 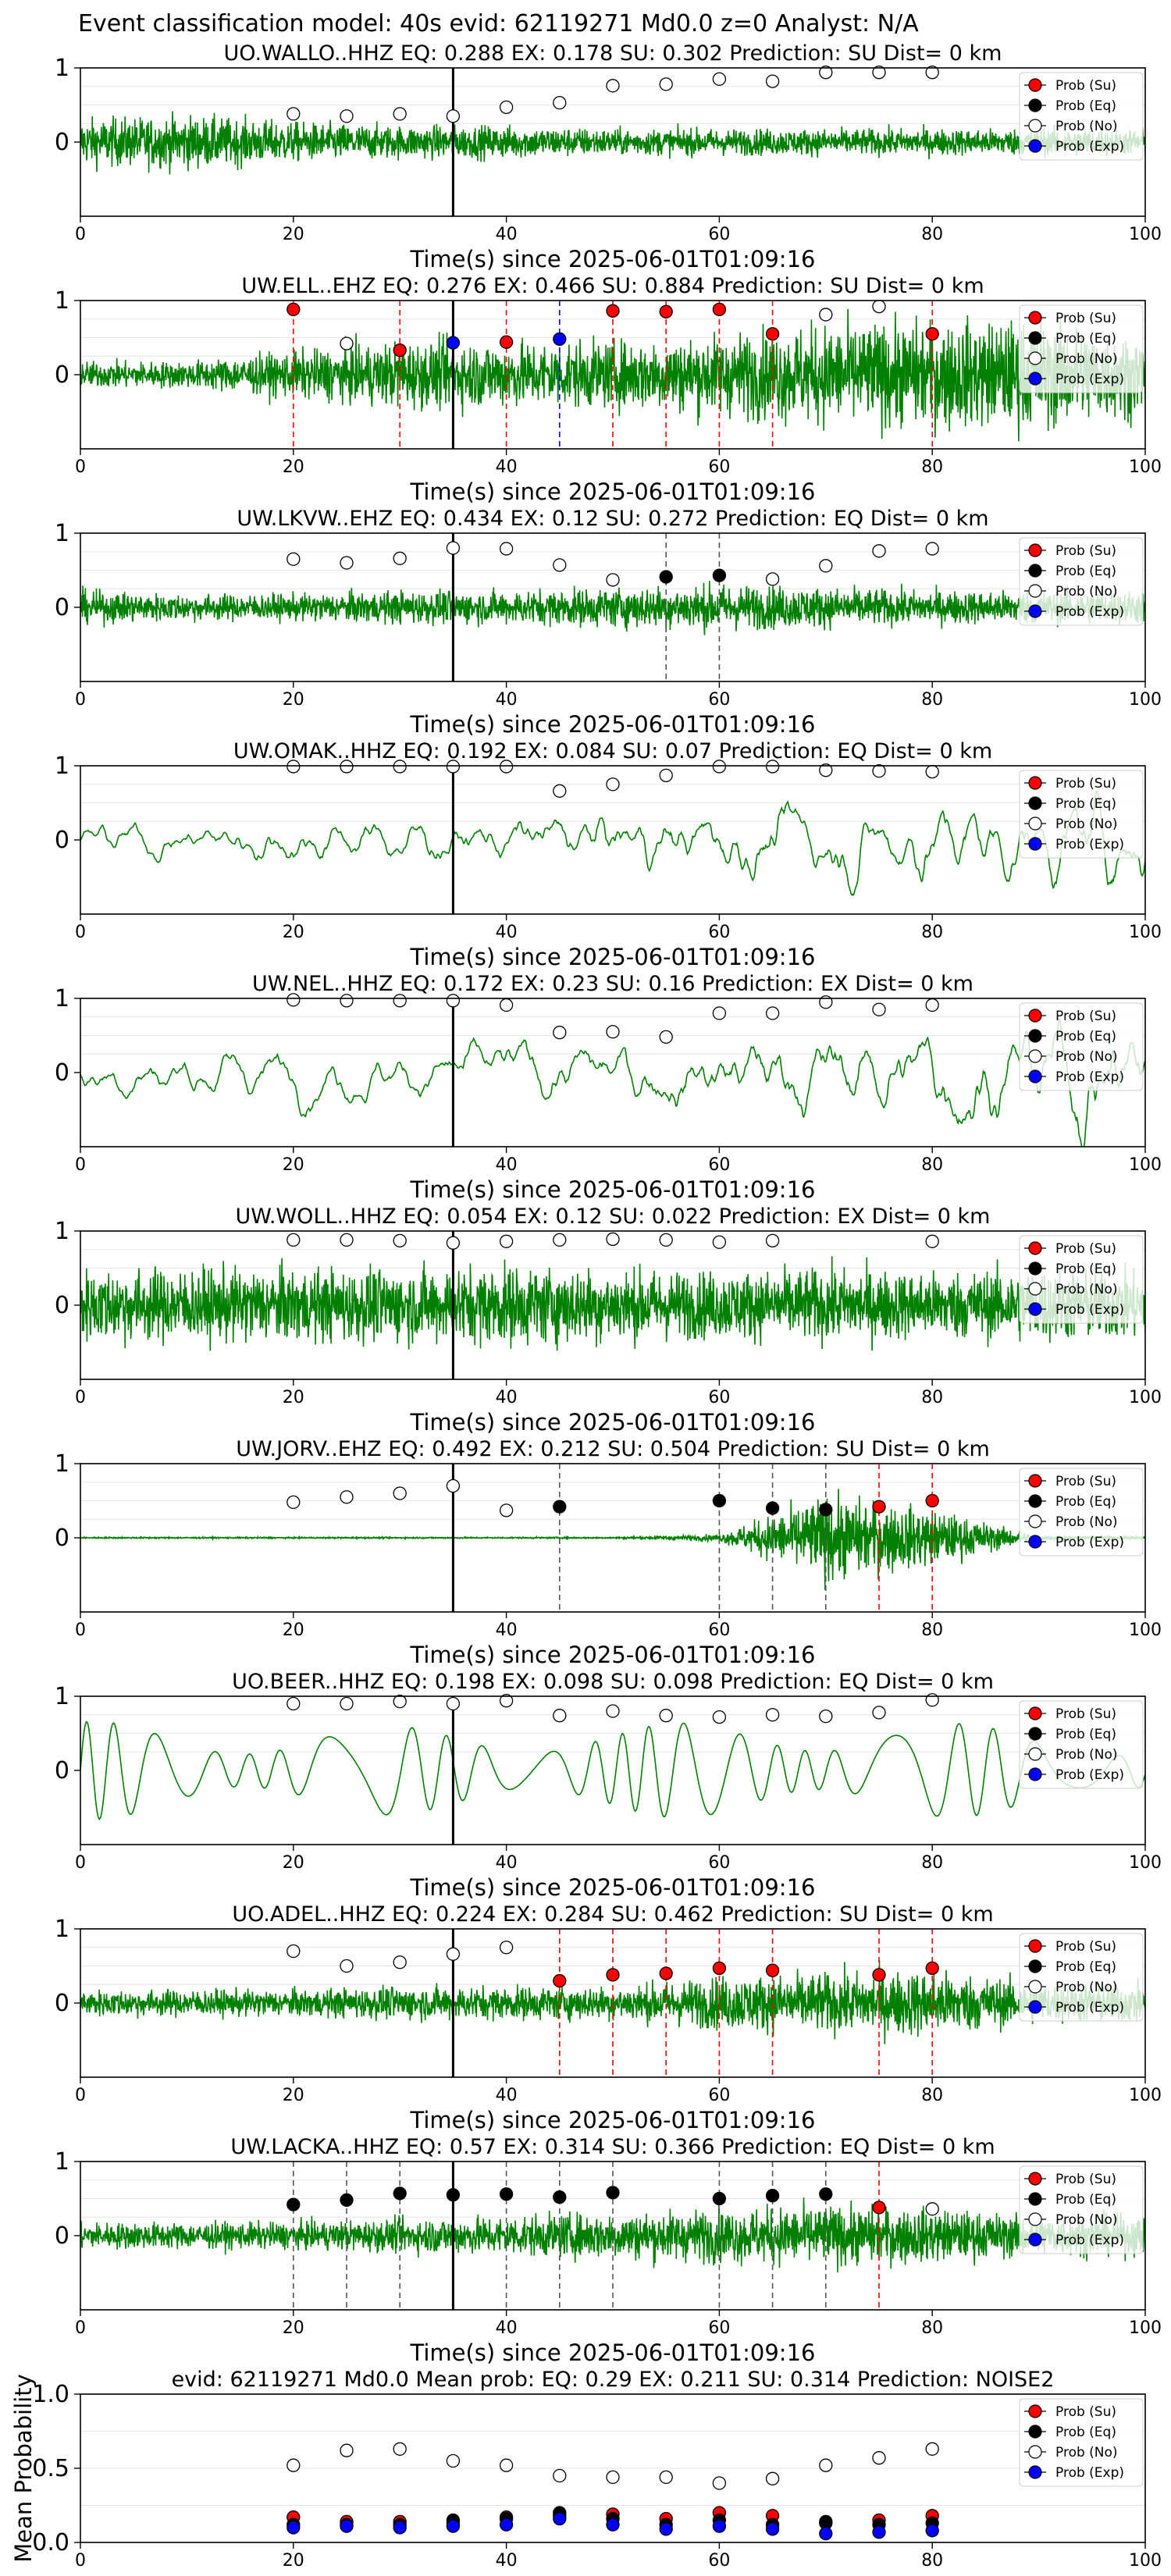 What do you see at coordinates (1085, 2412) in the screenshot?
I see `legend-label-su: Prob (Su)` at bounding box center [1085, 2412].